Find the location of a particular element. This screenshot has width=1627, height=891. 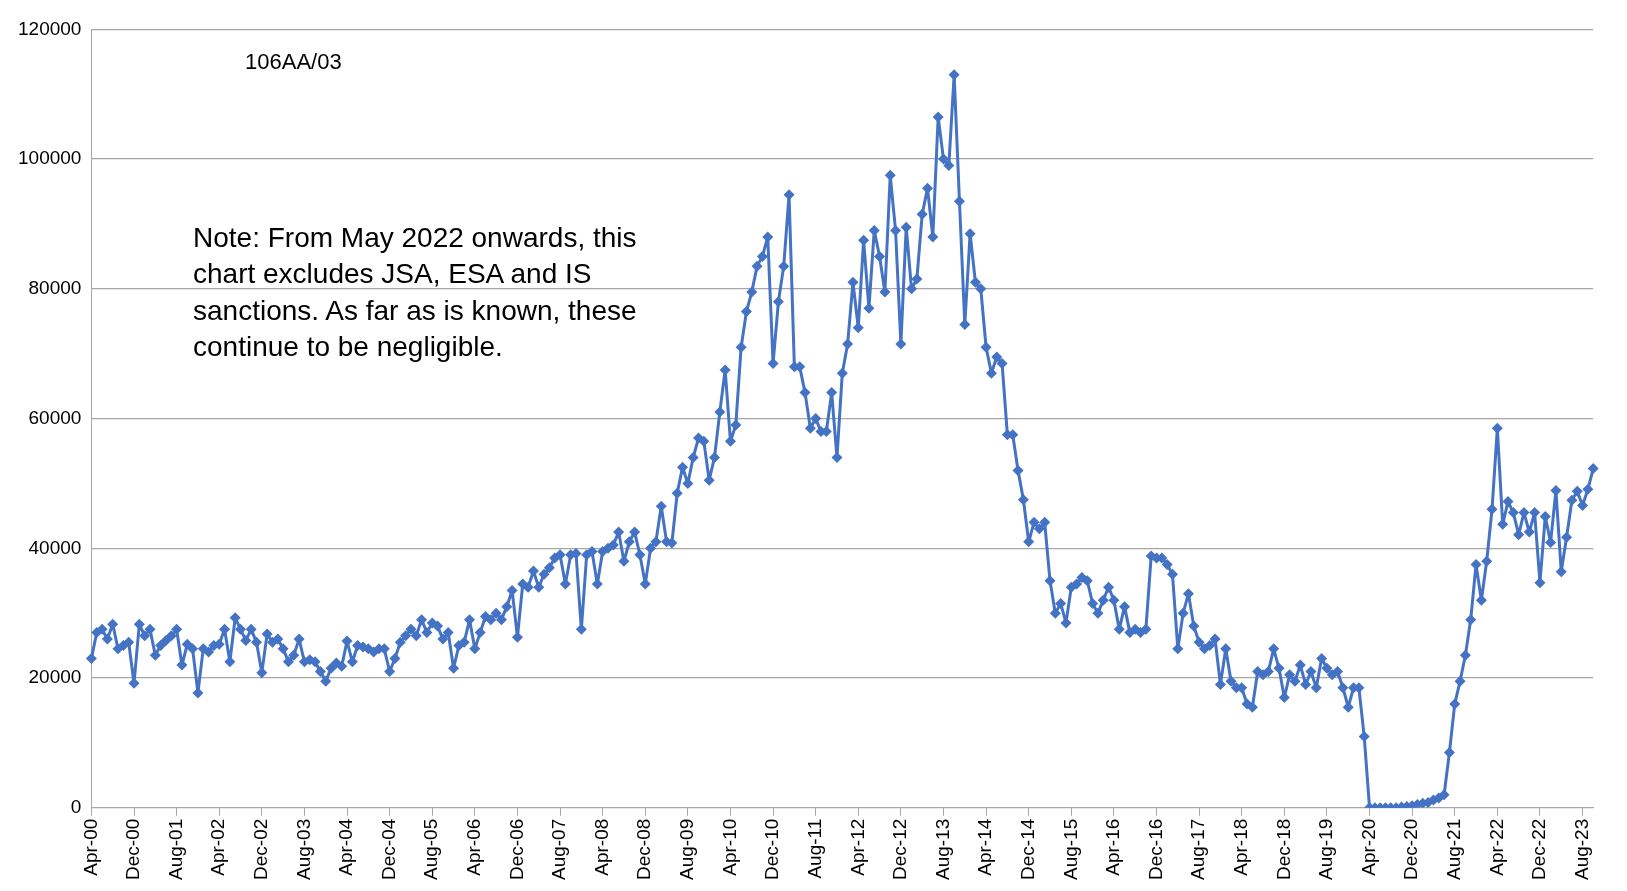

x-tick-label: Aug-07 is located at coordinates (559, 849).